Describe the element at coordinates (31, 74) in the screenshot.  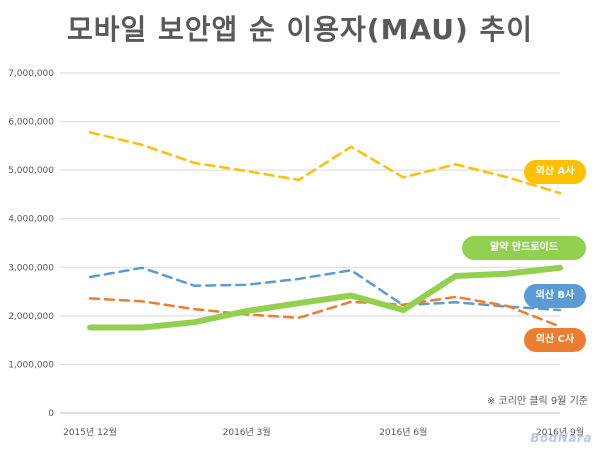
I see `y-tick-label: 7,000,000` at that location.